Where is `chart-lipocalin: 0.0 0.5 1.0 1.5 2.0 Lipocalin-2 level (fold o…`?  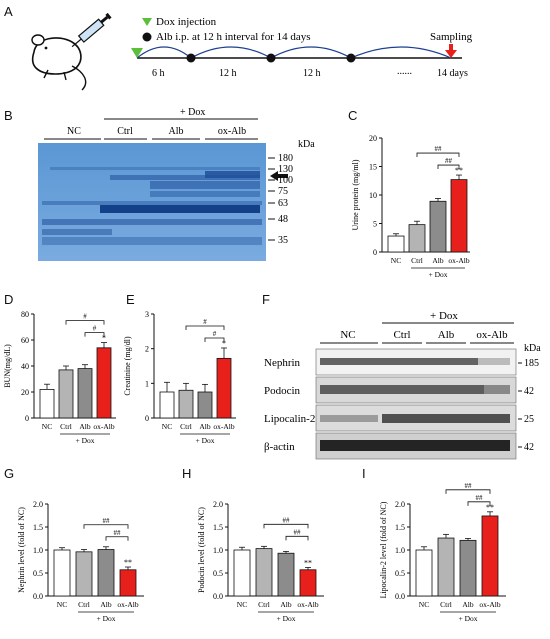 chart-lipocalin: 0.0 0.5 1.0 1.5 2.0 Lipocalin-2 level (fold o… is located at coordinates (442, 552).